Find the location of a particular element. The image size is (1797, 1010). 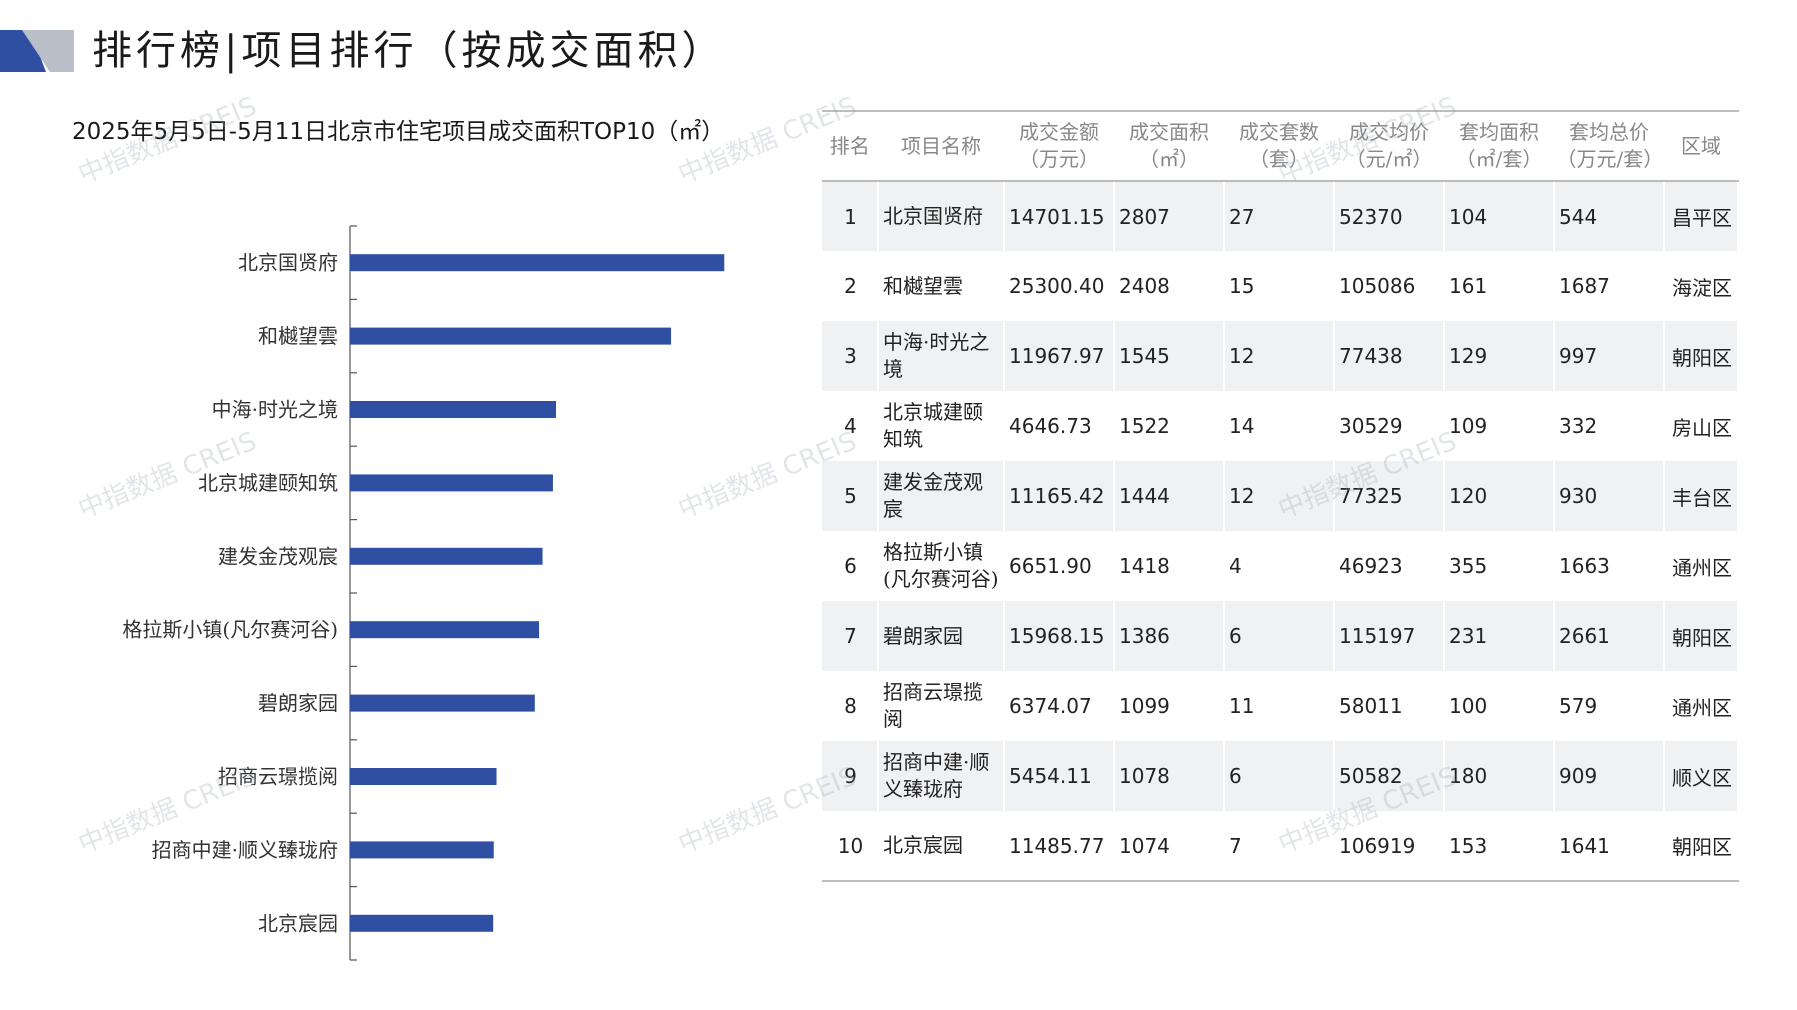

cell-area: 1418 is located at coordinates (1169, 566).